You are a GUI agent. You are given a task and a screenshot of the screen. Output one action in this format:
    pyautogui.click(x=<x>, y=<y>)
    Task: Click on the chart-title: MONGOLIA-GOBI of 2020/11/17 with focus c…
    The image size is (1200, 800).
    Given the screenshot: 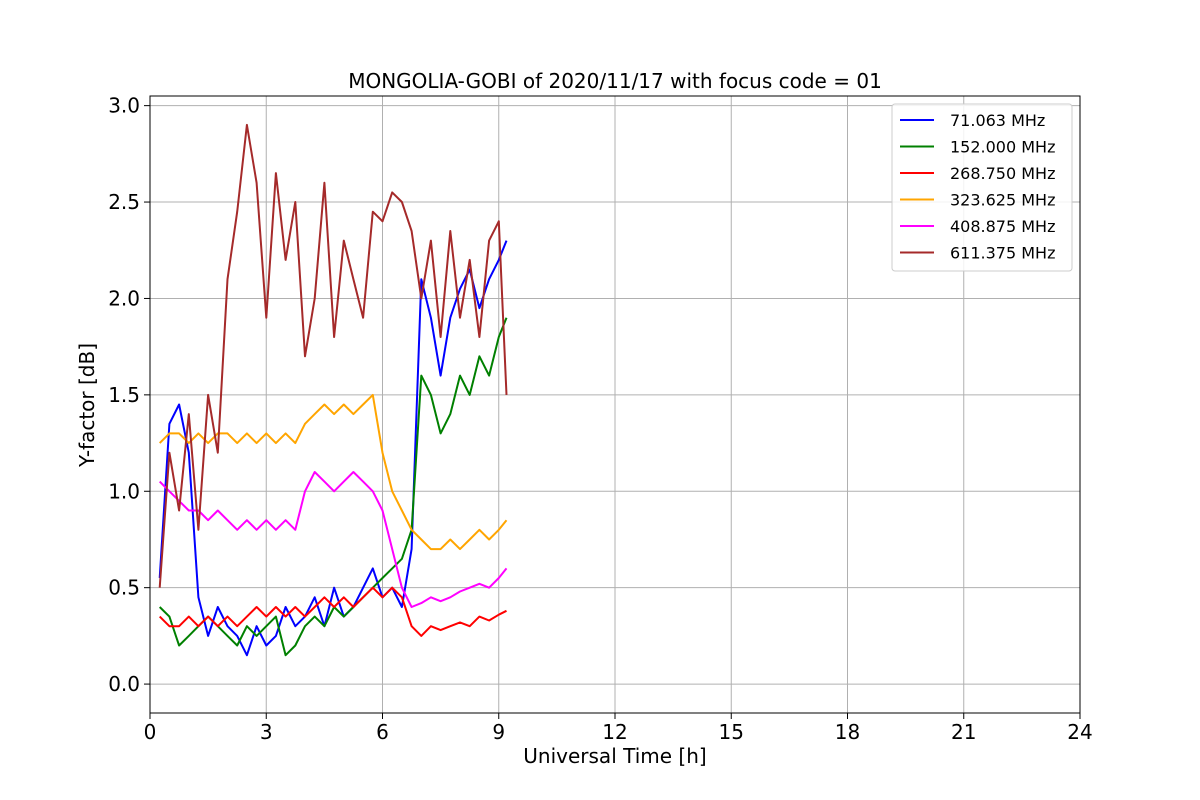 What is the action you would take?
    pyautogui.click(x=615, y=81)
    